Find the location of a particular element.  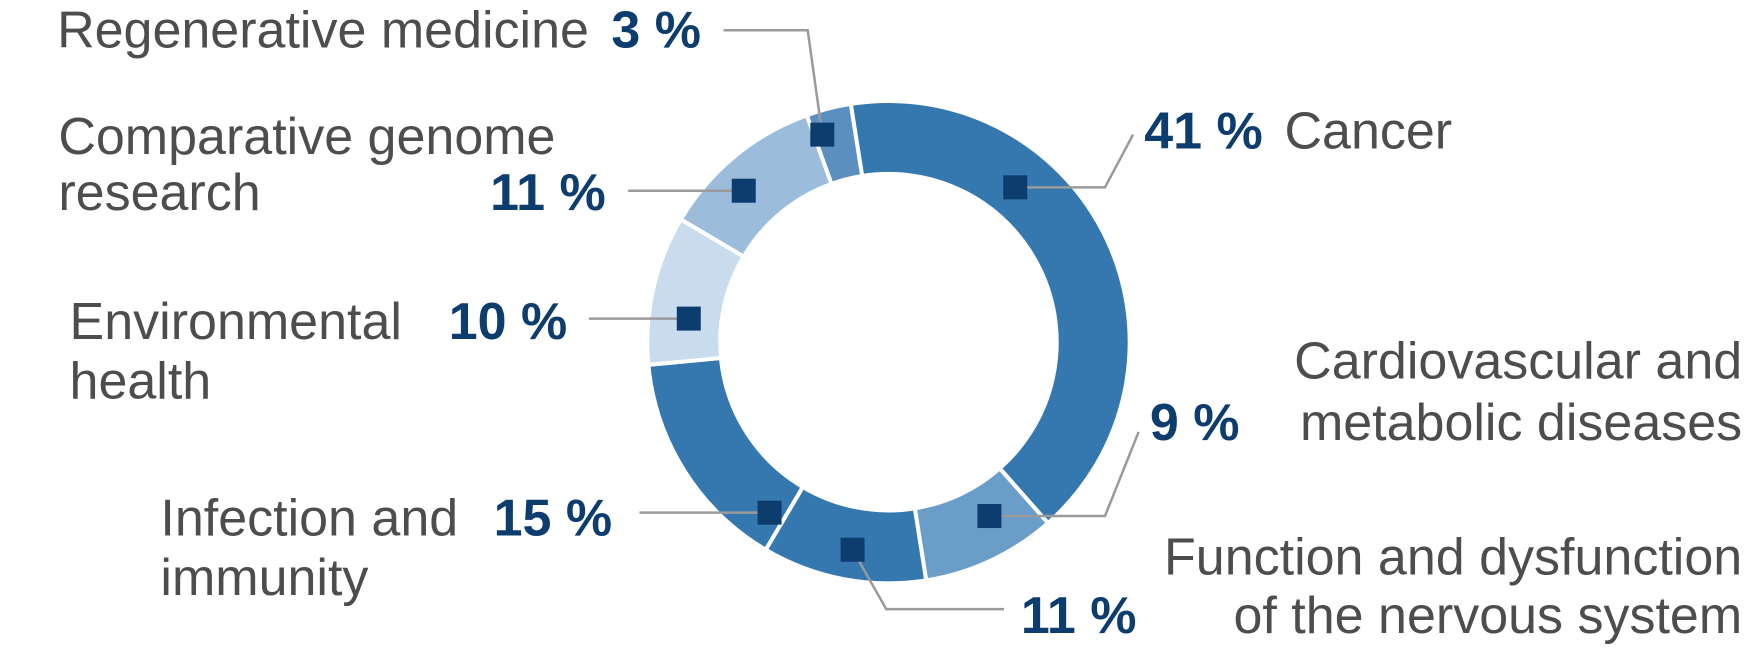

category-label: Comparative genome is located at coordinates (306, 137).